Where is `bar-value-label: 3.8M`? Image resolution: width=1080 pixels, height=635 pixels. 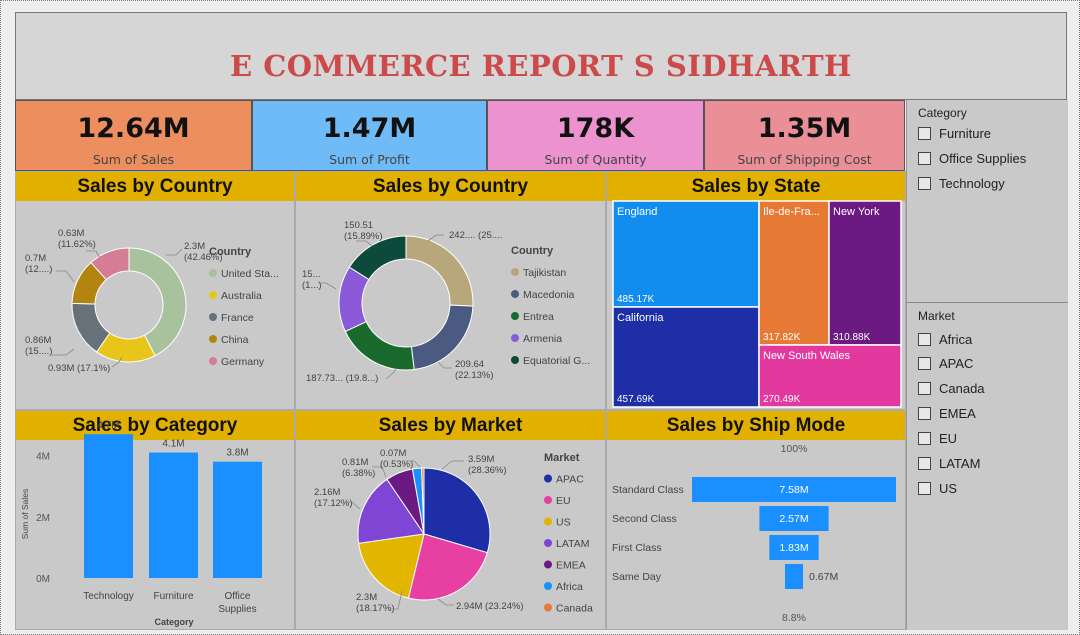
bar-value-label: 3.8M is located at coordinates (237, 453).